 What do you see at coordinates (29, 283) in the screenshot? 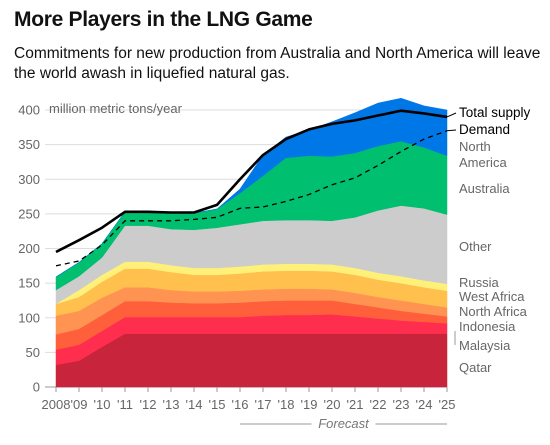
I see `y-tick-150: 150` at bounding box center [29, 283].